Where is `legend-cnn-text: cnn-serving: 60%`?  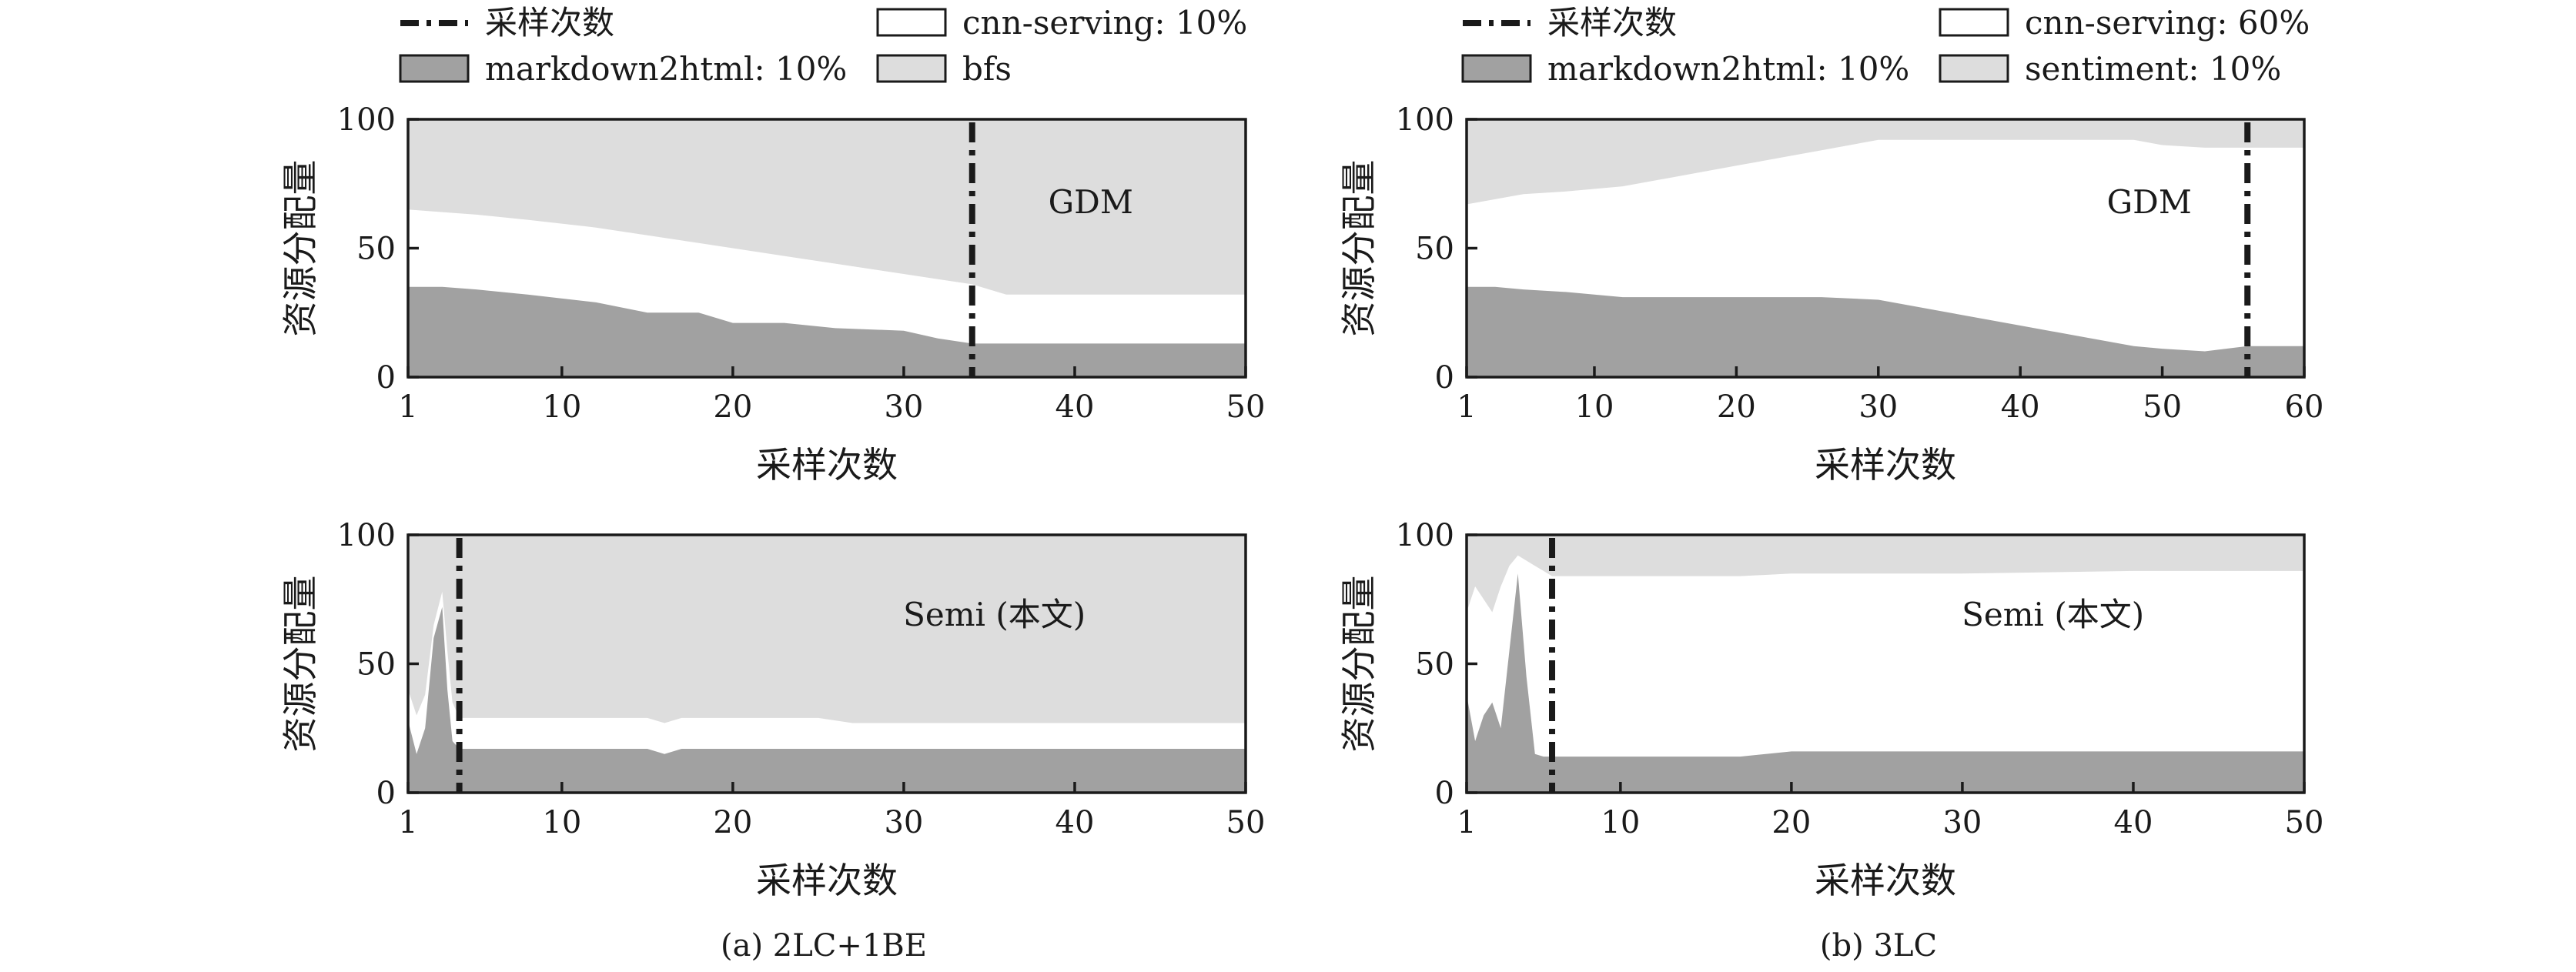 legend-cnn-text: cnn-serving: 60% is located at coordinates (2167, 23).